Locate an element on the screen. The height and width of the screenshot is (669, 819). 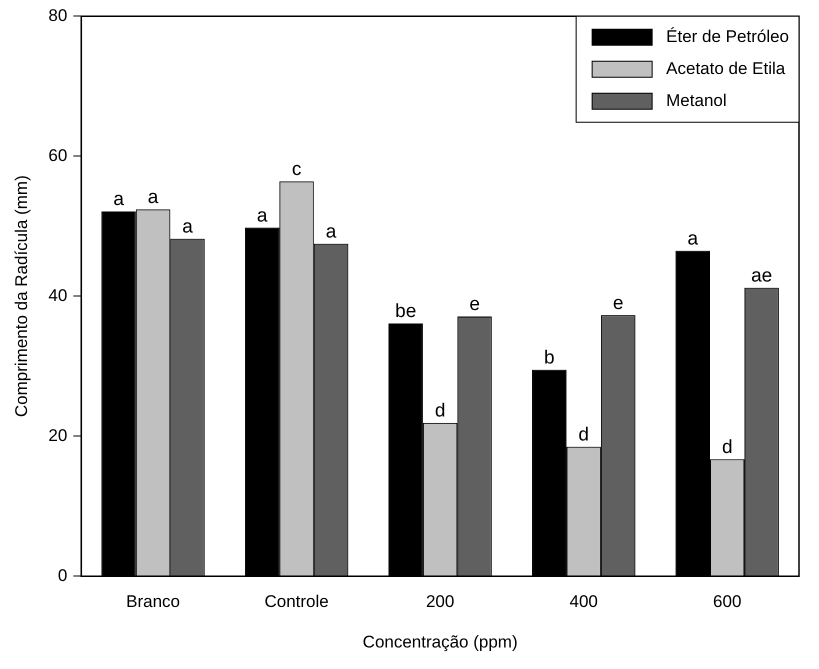
y-tick-label: 20 is located at coordinates (58, 435).